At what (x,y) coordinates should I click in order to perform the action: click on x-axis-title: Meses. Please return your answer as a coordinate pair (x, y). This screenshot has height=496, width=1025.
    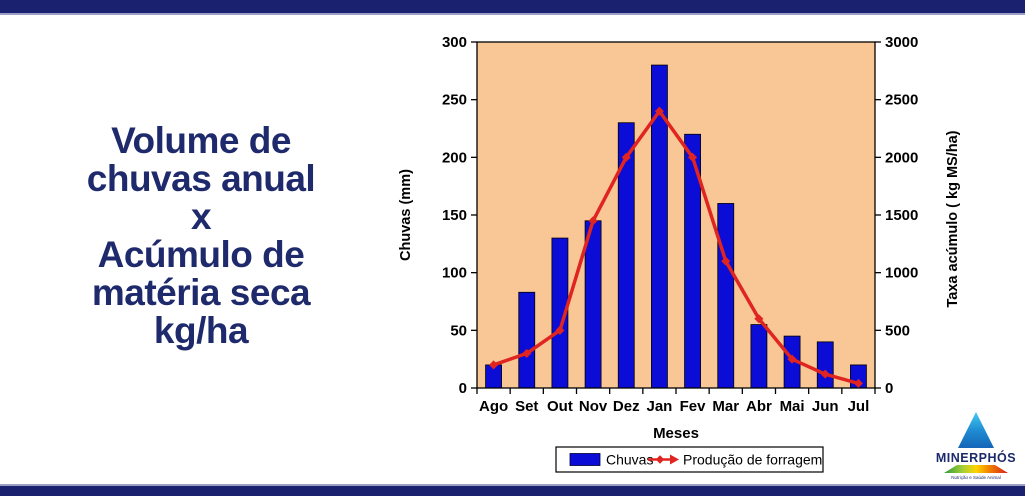
    Looking at the image, I should click on (676, 433).